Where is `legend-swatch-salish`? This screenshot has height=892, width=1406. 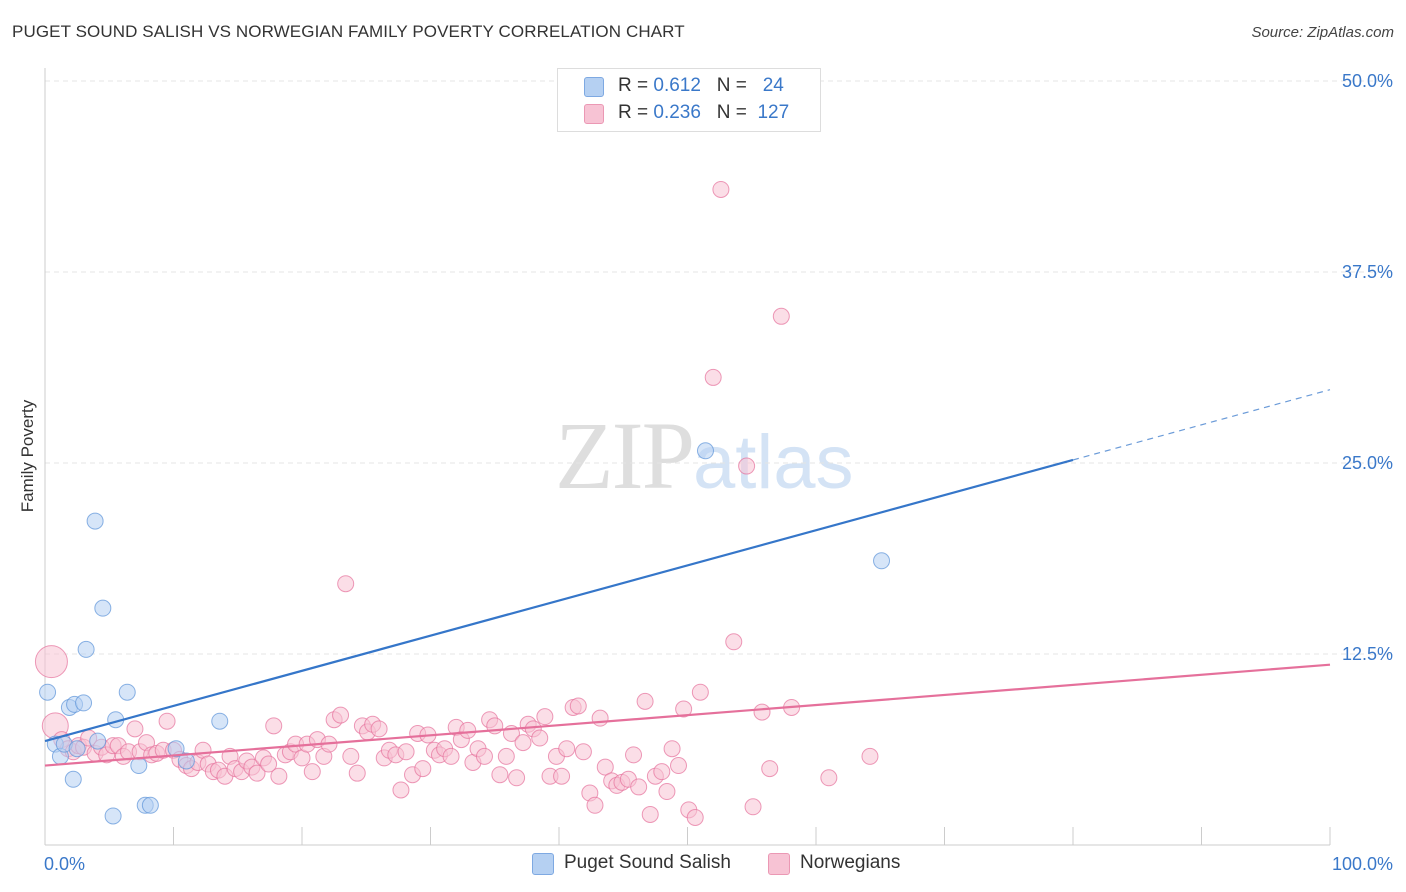
legend-swatch-salish is located at coordinates (594, 87).